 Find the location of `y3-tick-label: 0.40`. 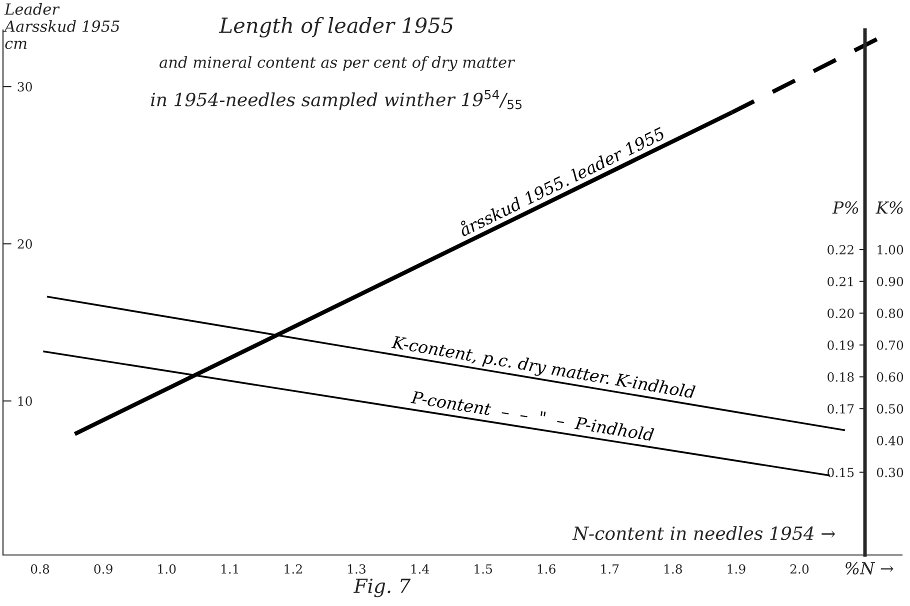

y3-tick-label: 0.40 is located at coordinates (890, 441).